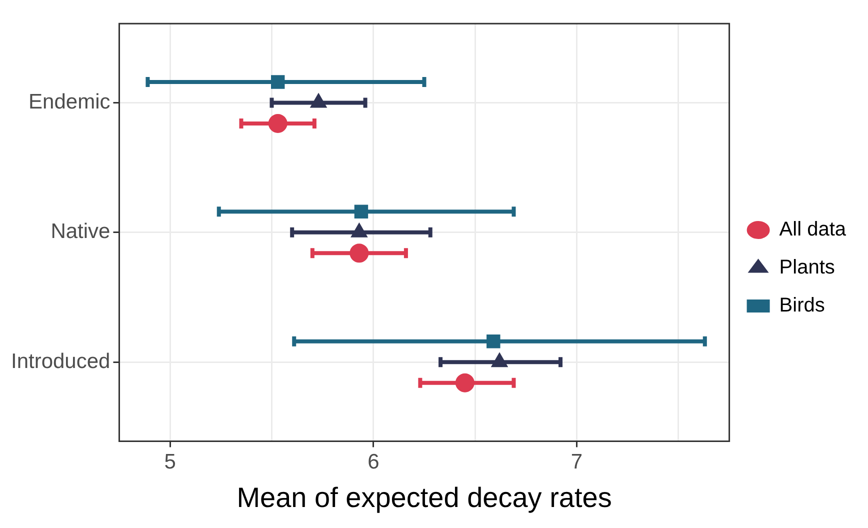  I want to click on legend-label: All data, so click(813, 229).